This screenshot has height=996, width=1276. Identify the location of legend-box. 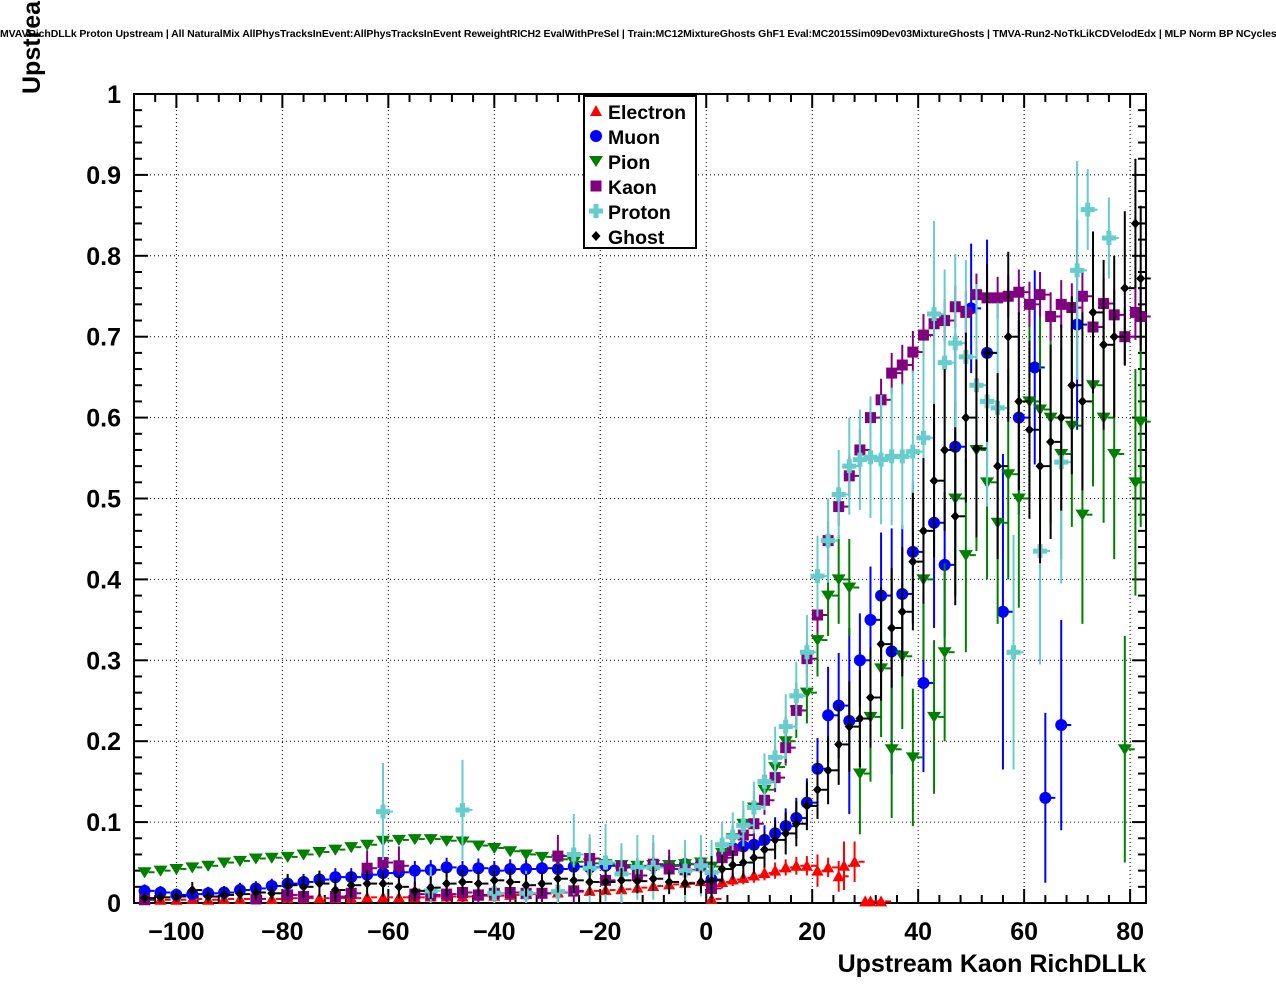
(640, 172).